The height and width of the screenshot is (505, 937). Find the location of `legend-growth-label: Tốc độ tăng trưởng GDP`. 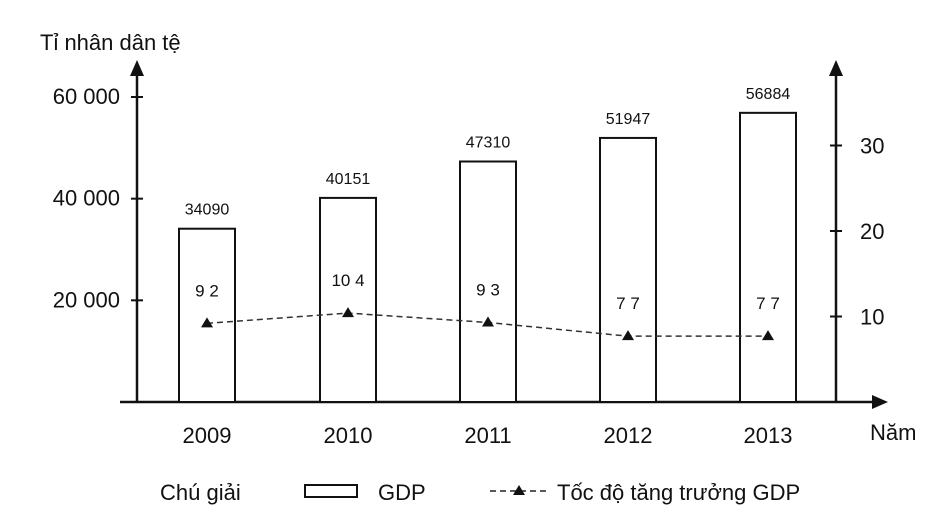

legend-growth-label: Tốc độ tăng trưởng GDP is located at coordinates (678, 492).